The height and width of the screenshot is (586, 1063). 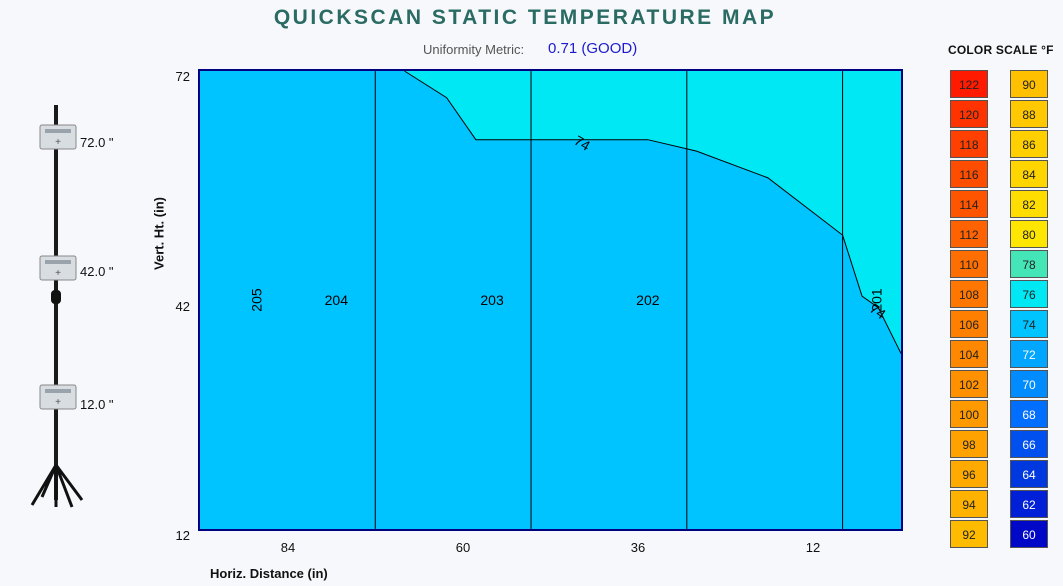 I want to click on uniformity-metric-value: 0.71 (GOOD), so click(x=593, y=48).